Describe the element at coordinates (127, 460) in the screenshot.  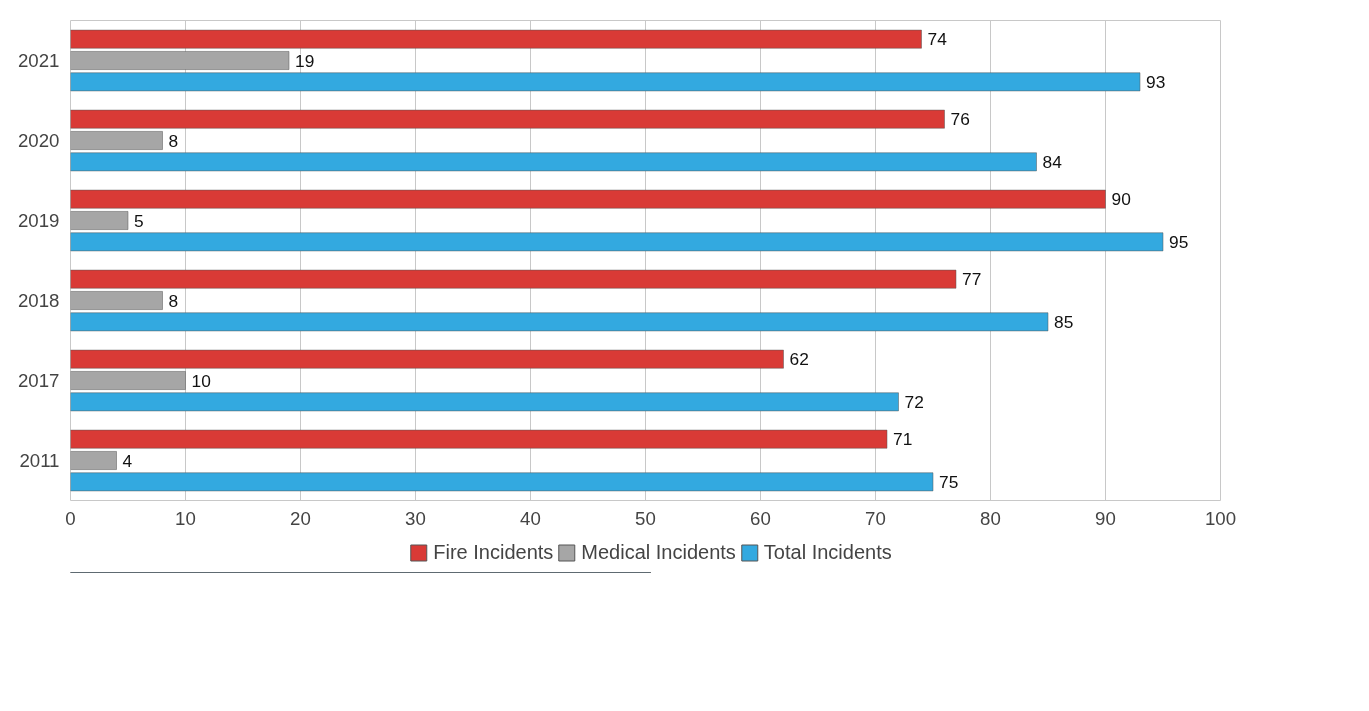
I see `data-label: 4` at that location.